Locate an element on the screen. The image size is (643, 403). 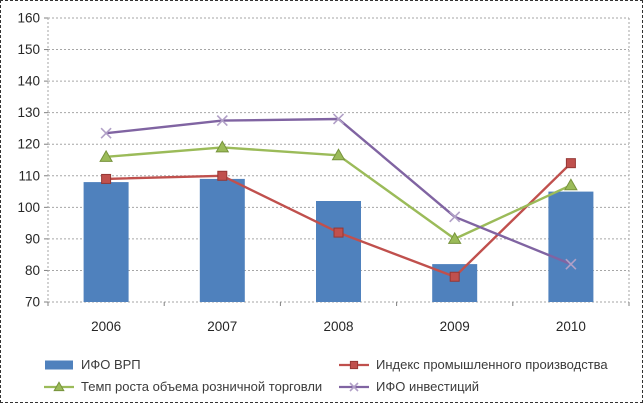
y-axis-tick-label-100: 100 is located at coordinates (28, 207).